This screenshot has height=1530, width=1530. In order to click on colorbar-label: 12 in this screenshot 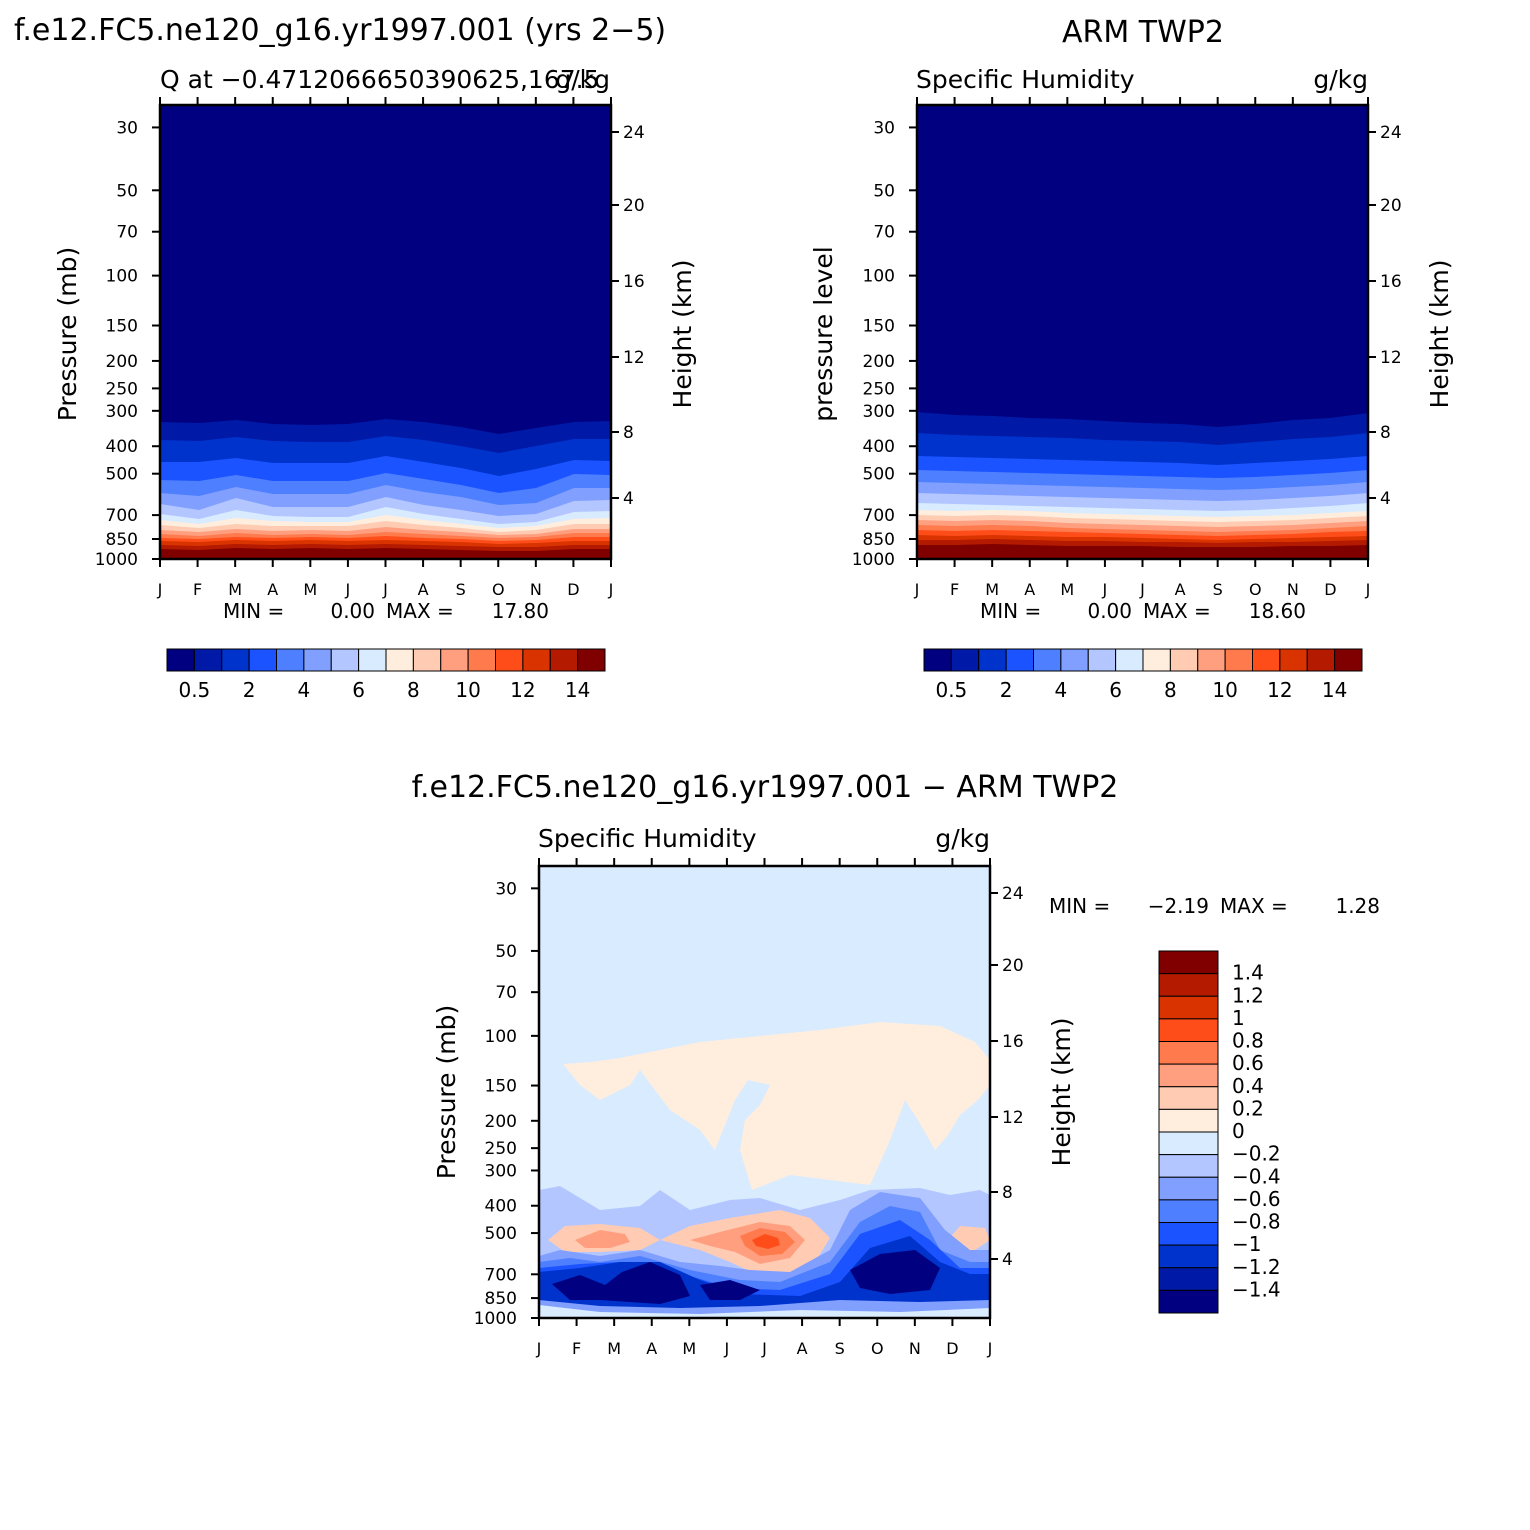, I will do `click(1279, 690)`.